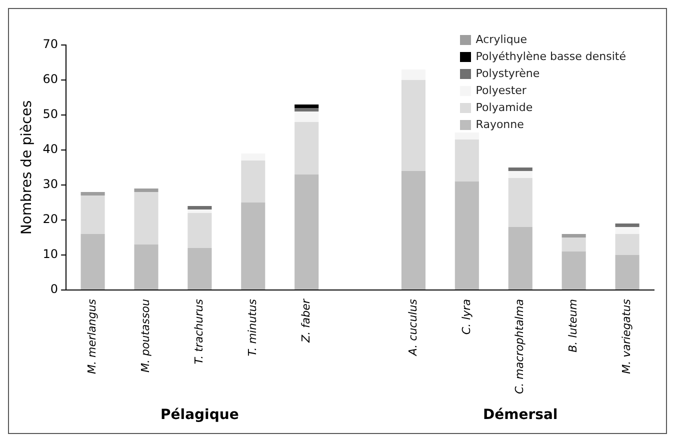 Image resolution: width=677 pixels, height=444 pixels. I want to click on x-tick-label: M. poutassou, so click(145, 335).